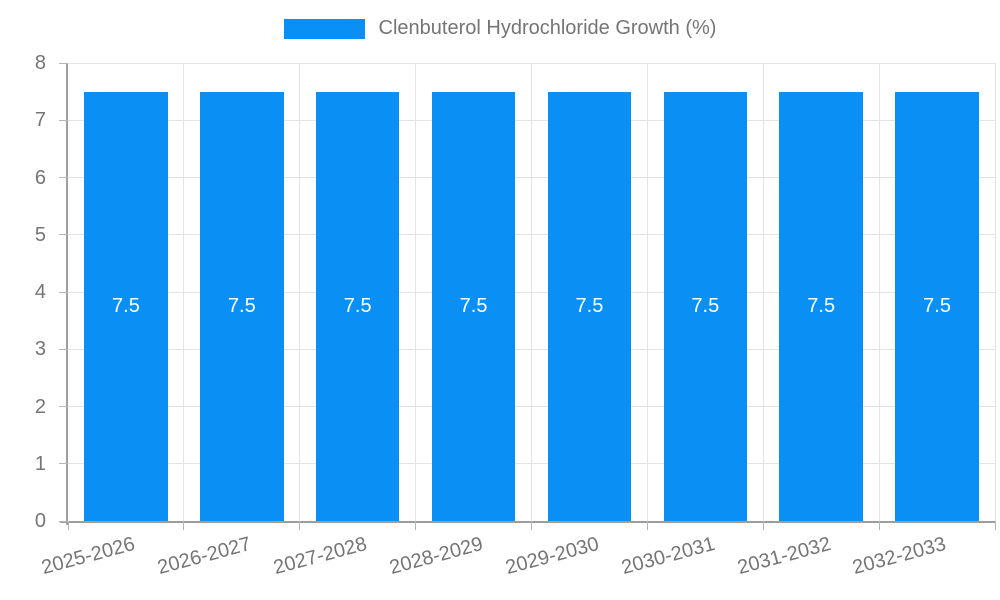 The image size is (1000, 600). I want to click on legend-item: Clenbuterol Hydrochloride Growth (%), so click(500, 28).